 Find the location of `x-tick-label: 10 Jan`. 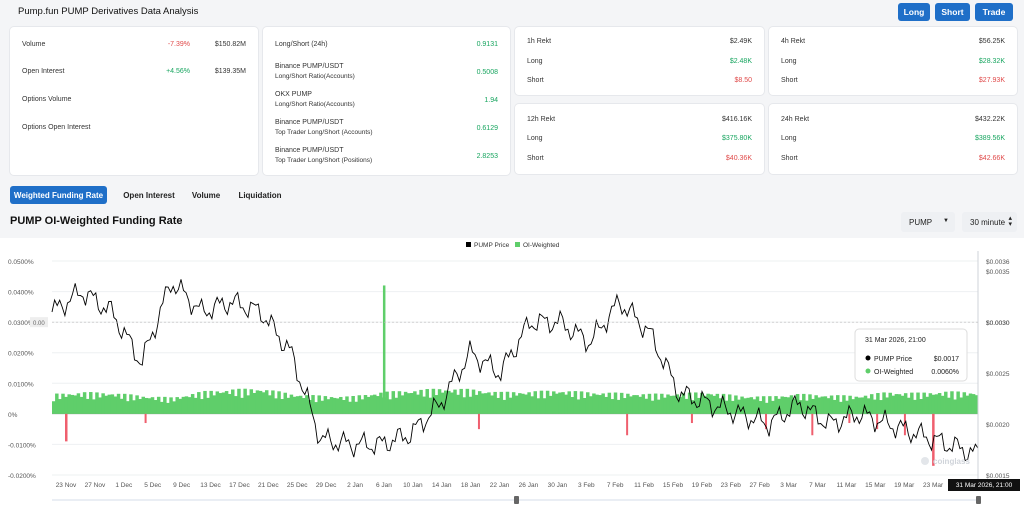

x-tick-label: 10 Jan is located at coordinates (413, 485).